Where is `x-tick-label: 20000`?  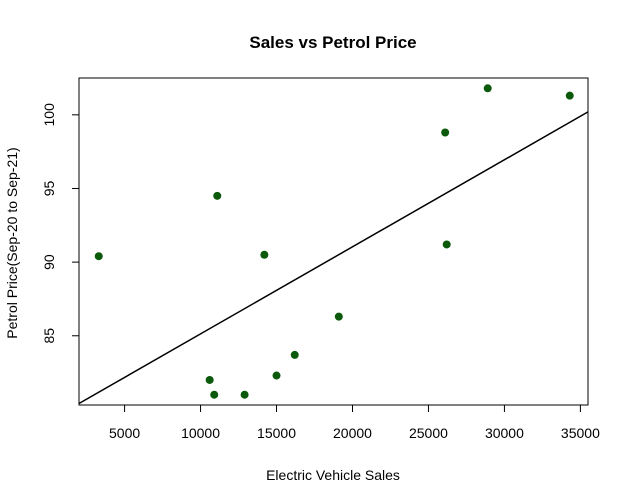 x-tick-label: 20000 is located at coordinates (352, 433).